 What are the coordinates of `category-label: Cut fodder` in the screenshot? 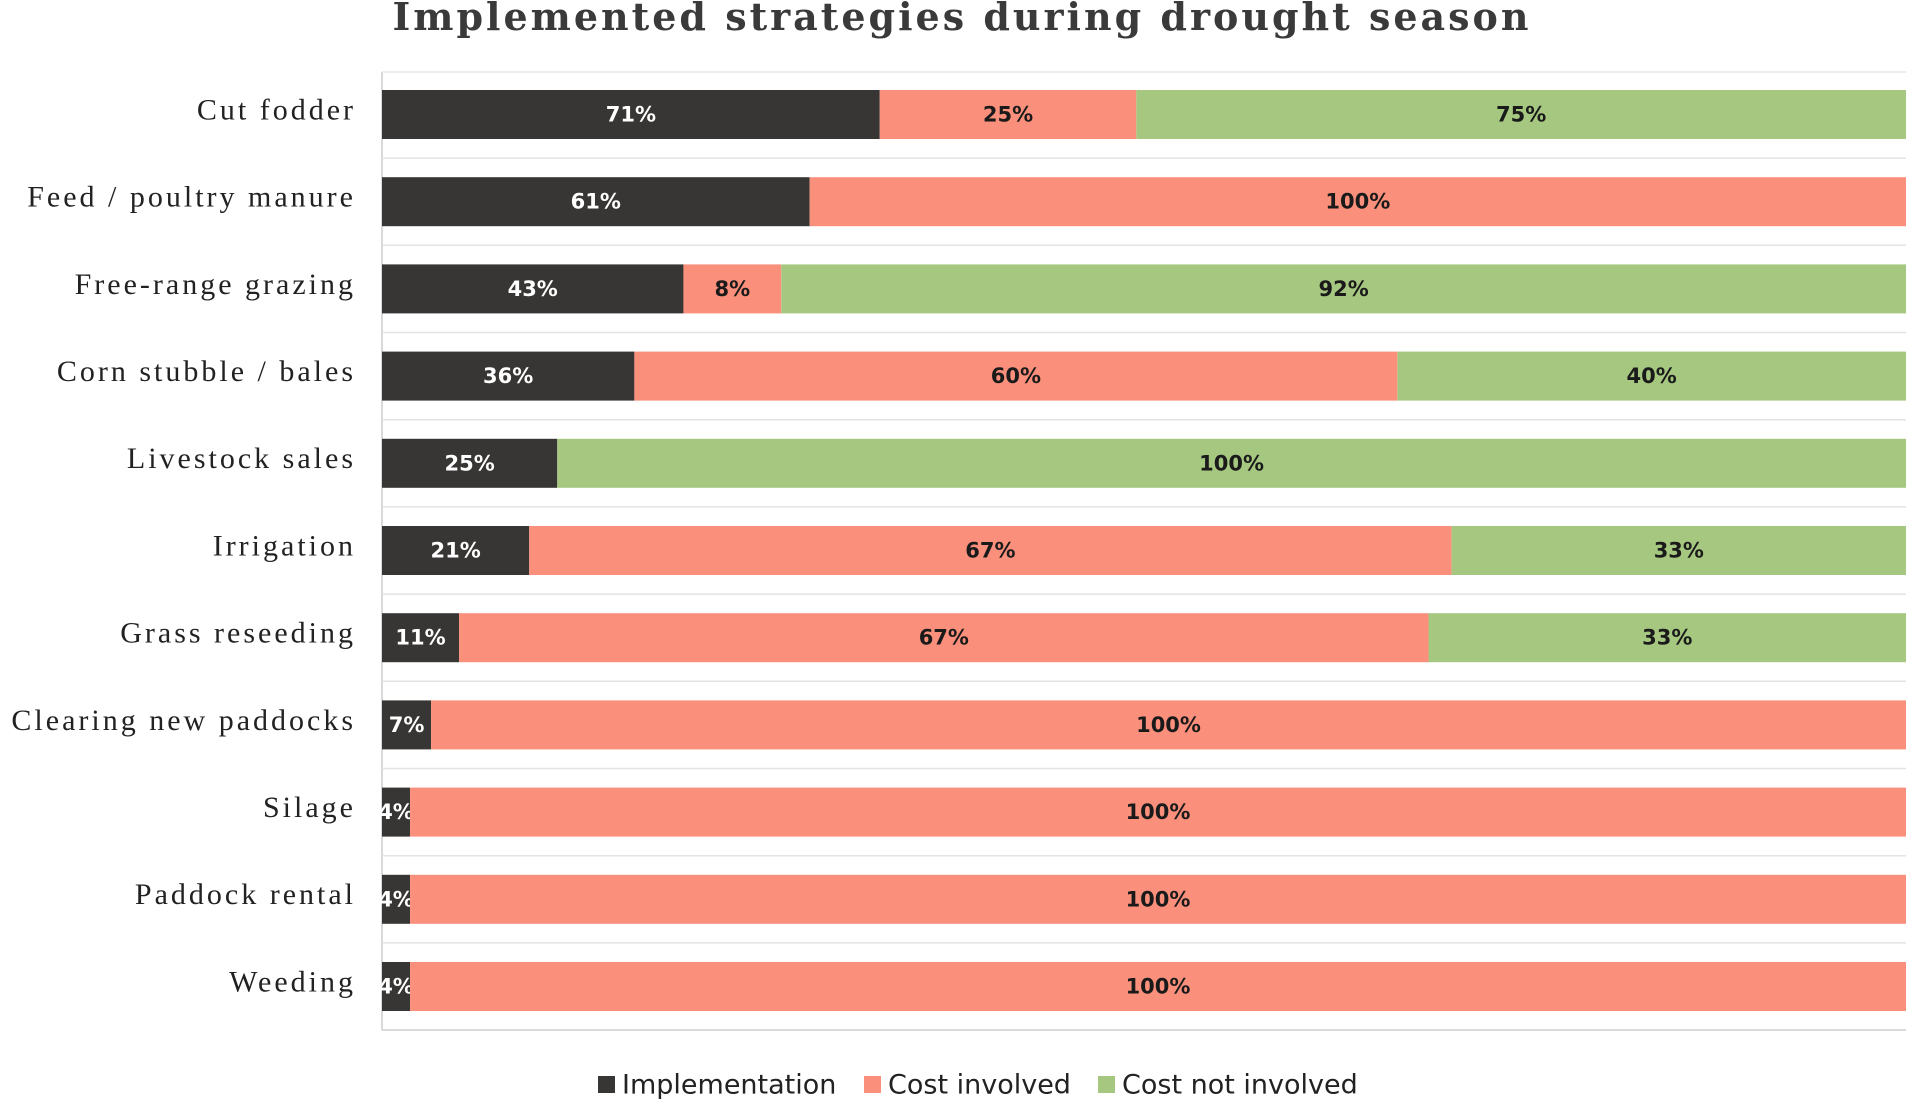 It's located at (276, 109).